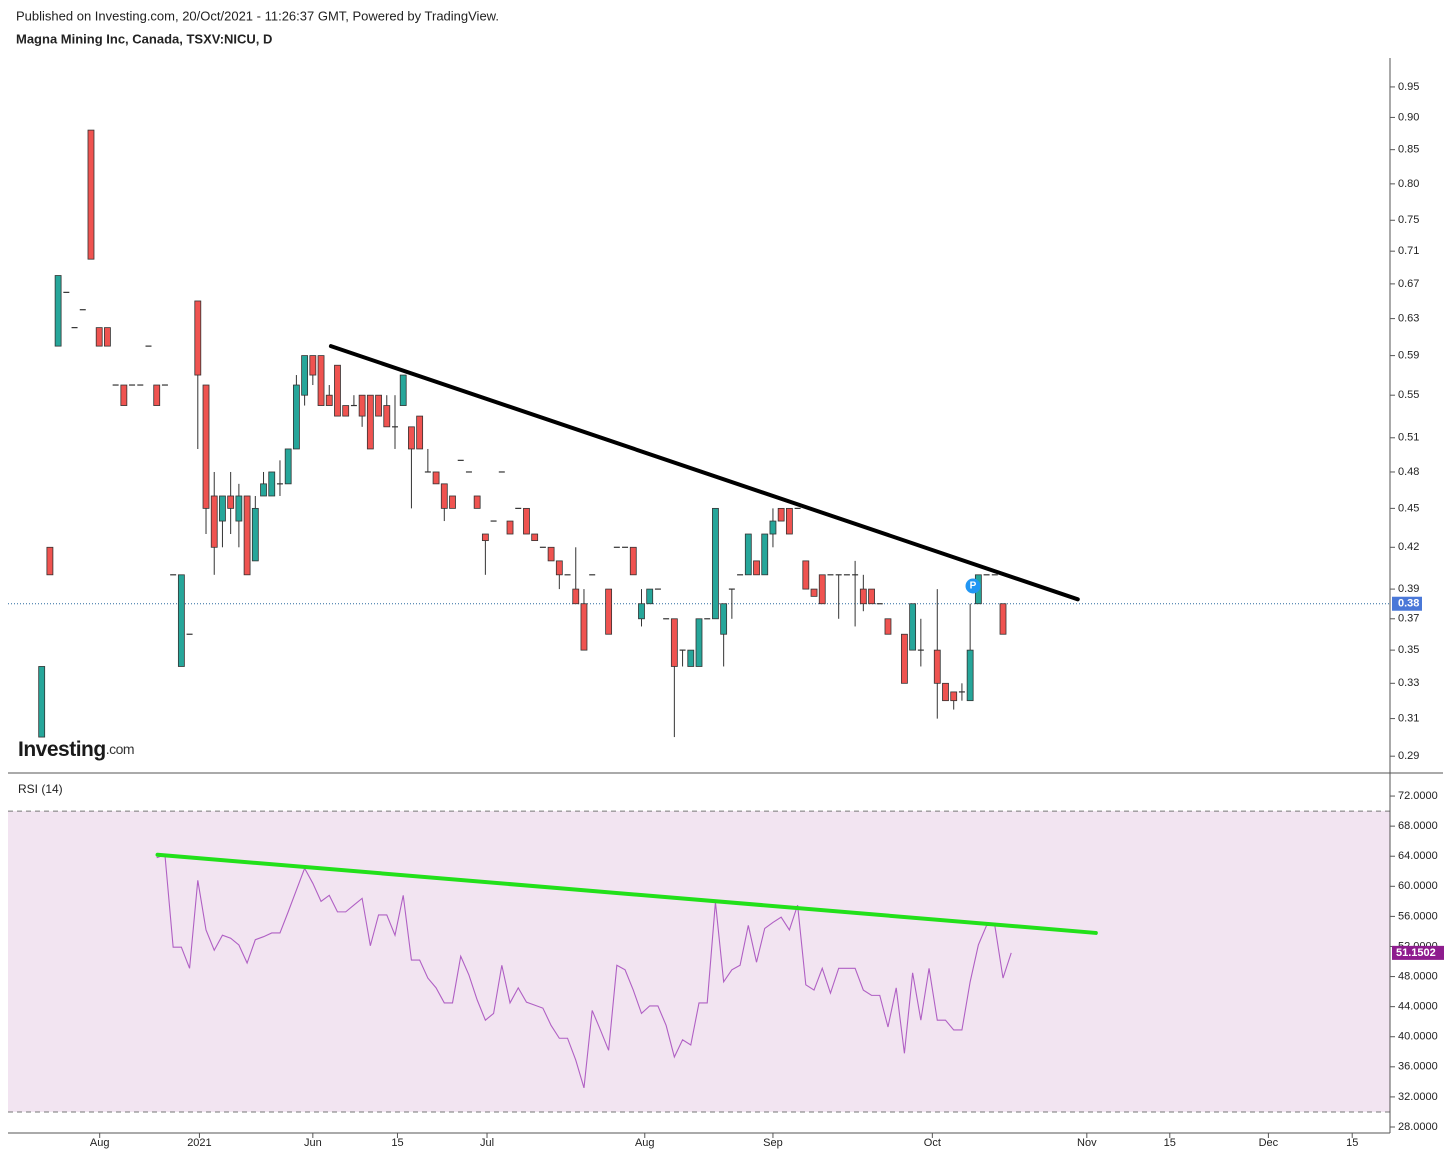  I want to click on rsi-title: RSI (14), so click(40, 789).